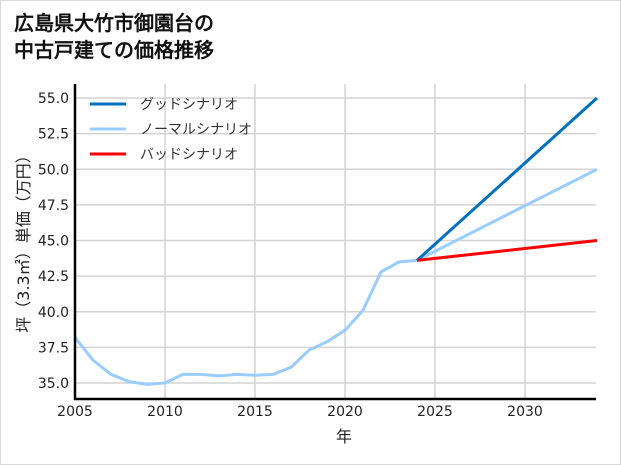  Describe the element at coordinates (53, 384) in the screenshot. I see `y-tick-label: 35.0` at that location.